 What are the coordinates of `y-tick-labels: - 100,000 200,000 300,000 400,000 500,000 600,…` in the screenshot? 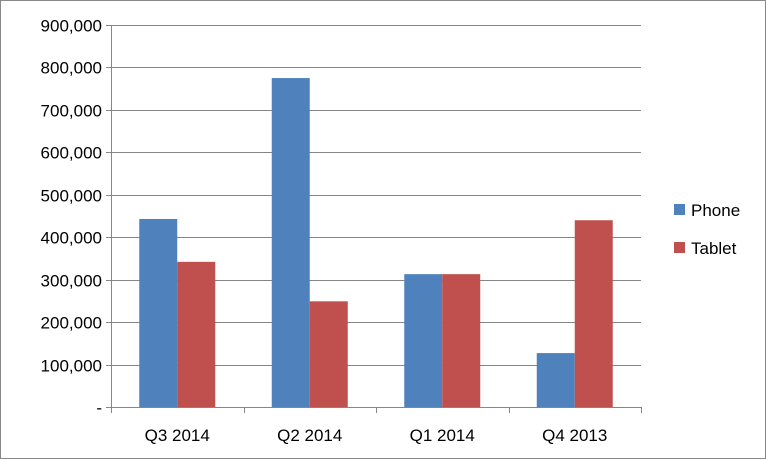 It's located at (71, 217).